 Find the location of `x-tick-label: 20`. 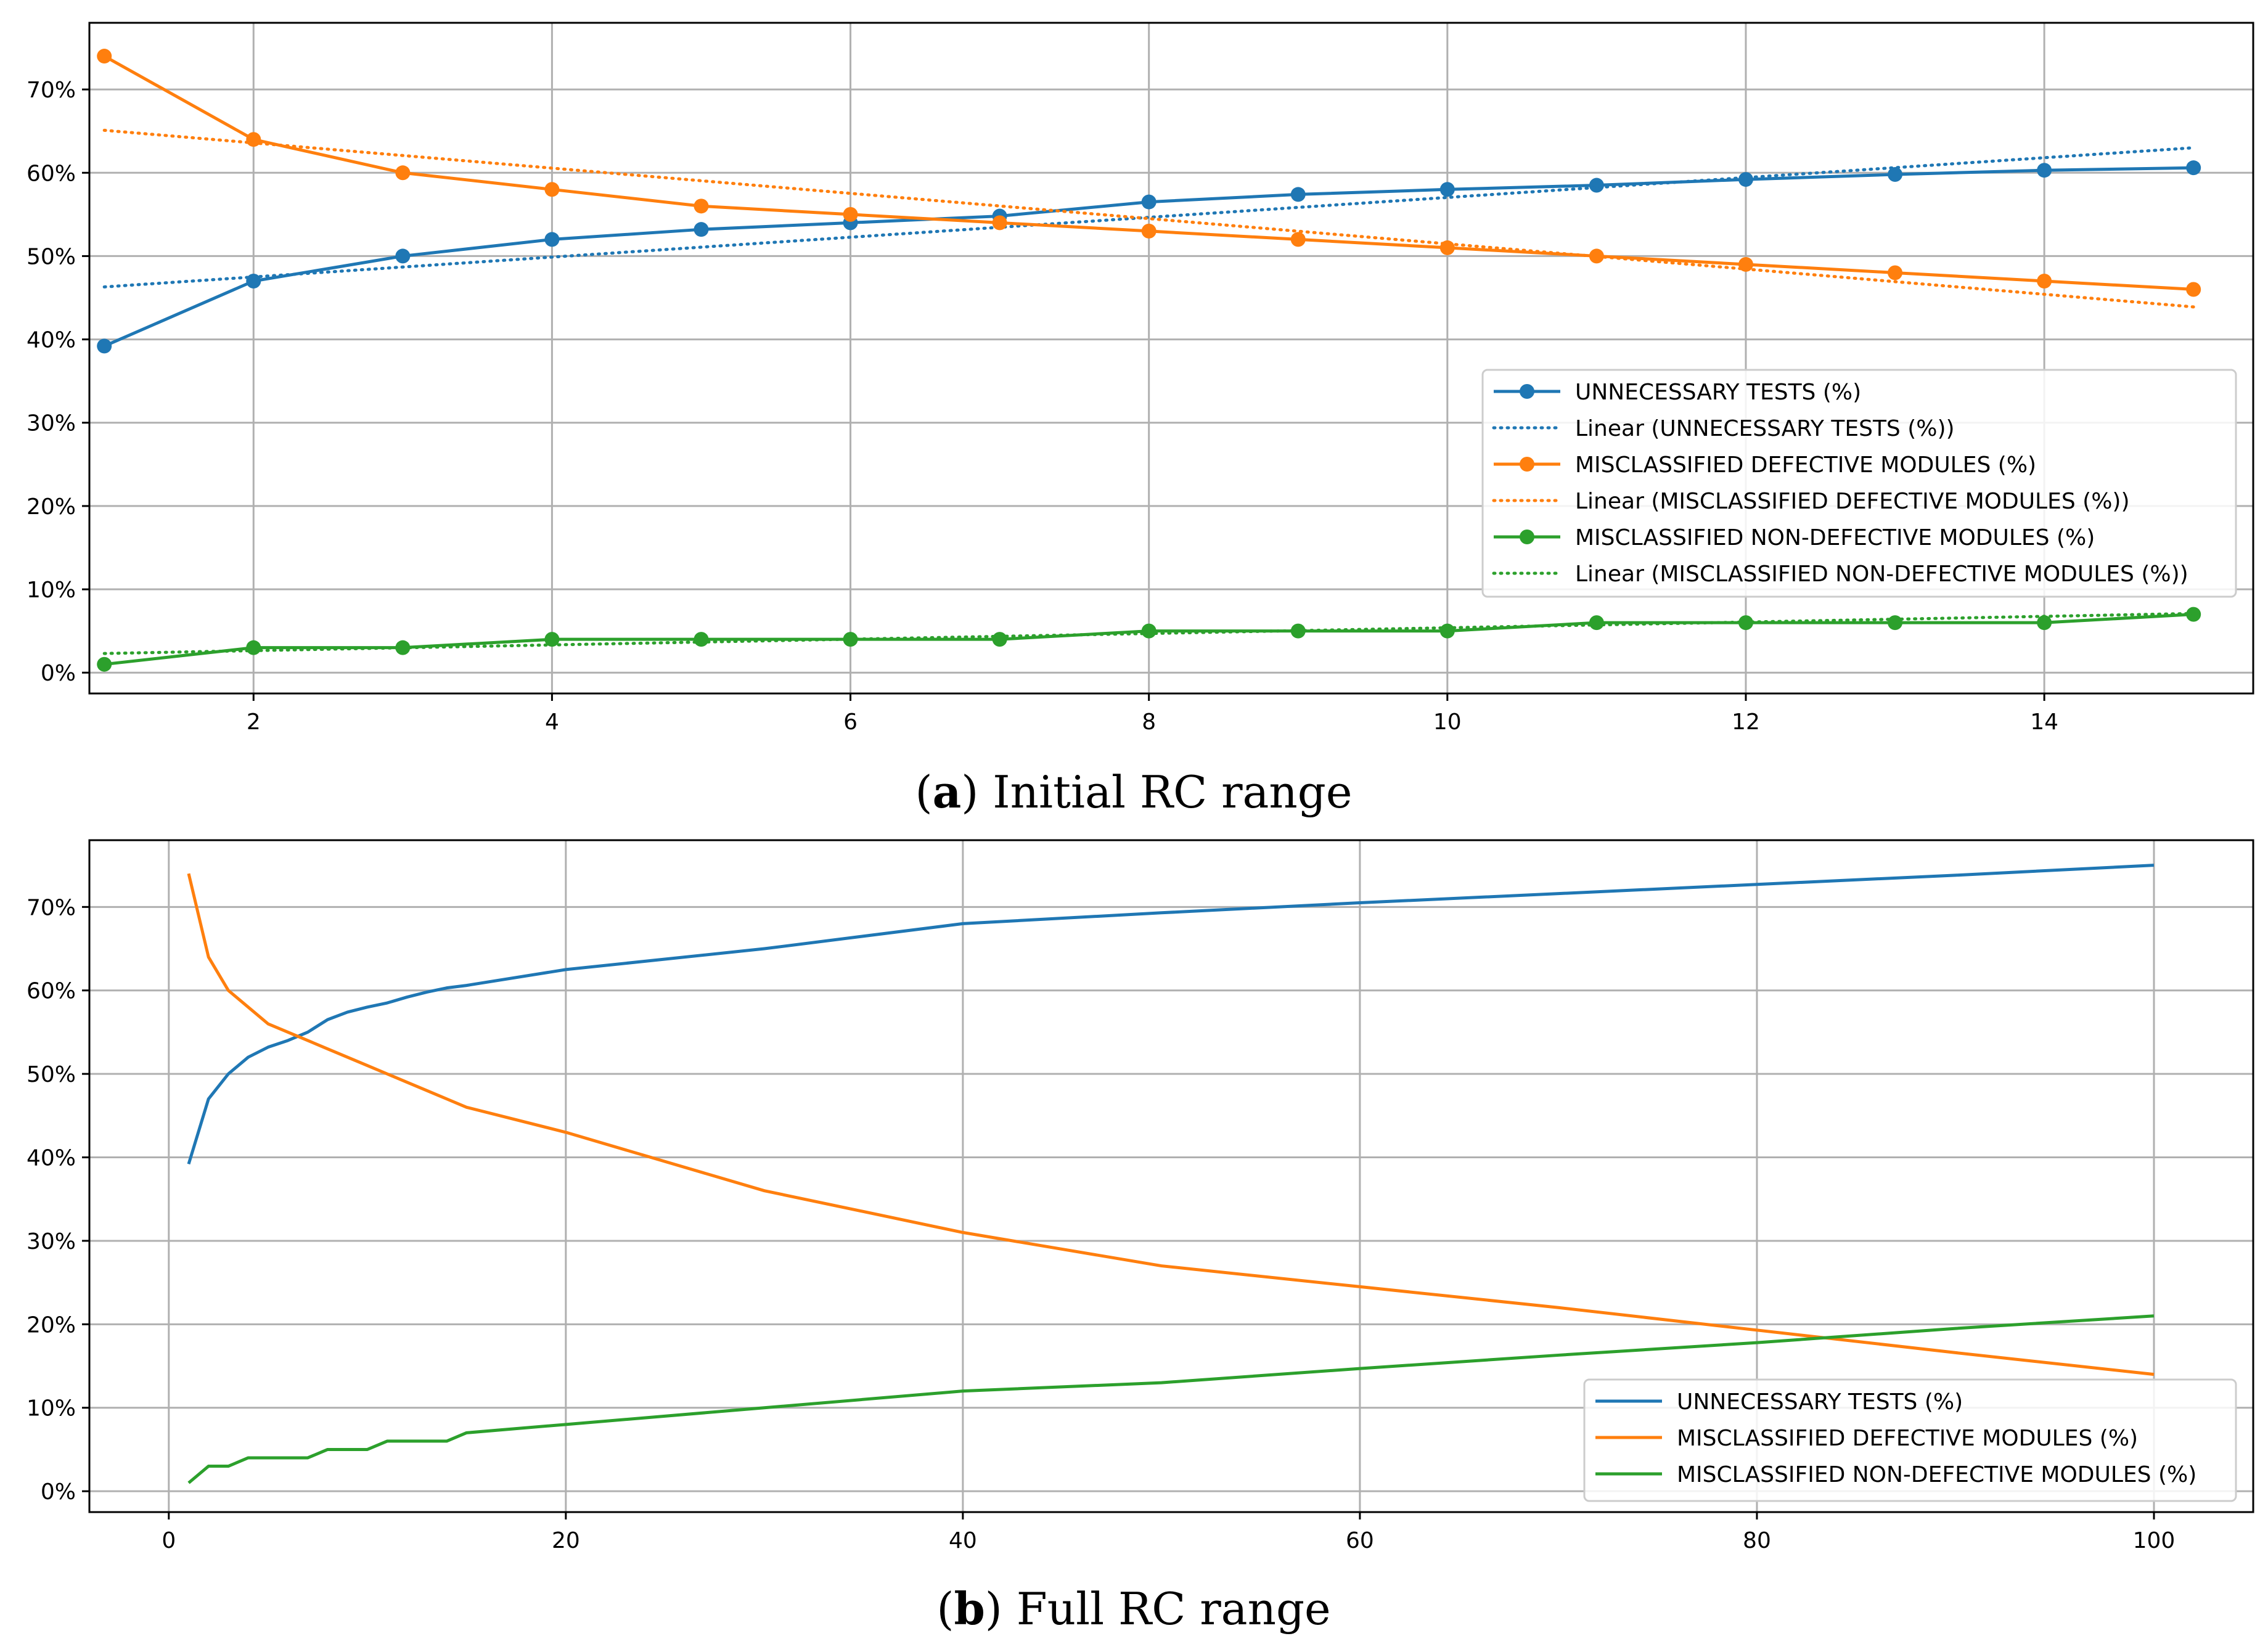

x-tick-label: 20 is located at coordinates (566, 1540).